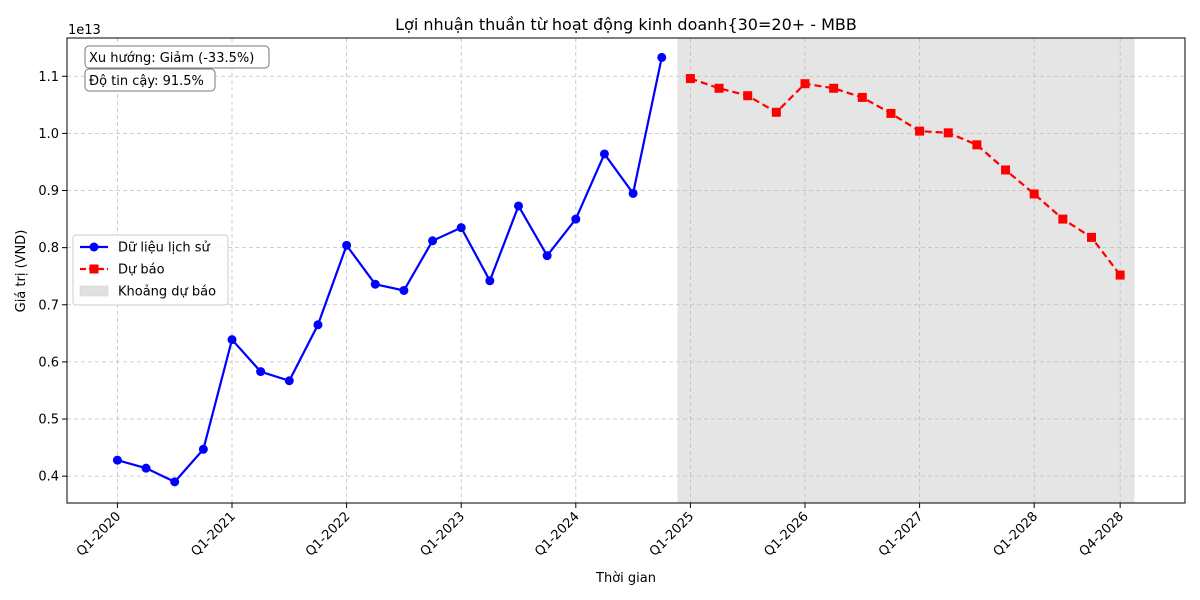 Image resolution: width=1200 pixels, height=600 pixels. What do you see at coordinates (48, 134) in the screenshot?
I see `y-tick-label: 1.0` at bounding box center [48, 134].